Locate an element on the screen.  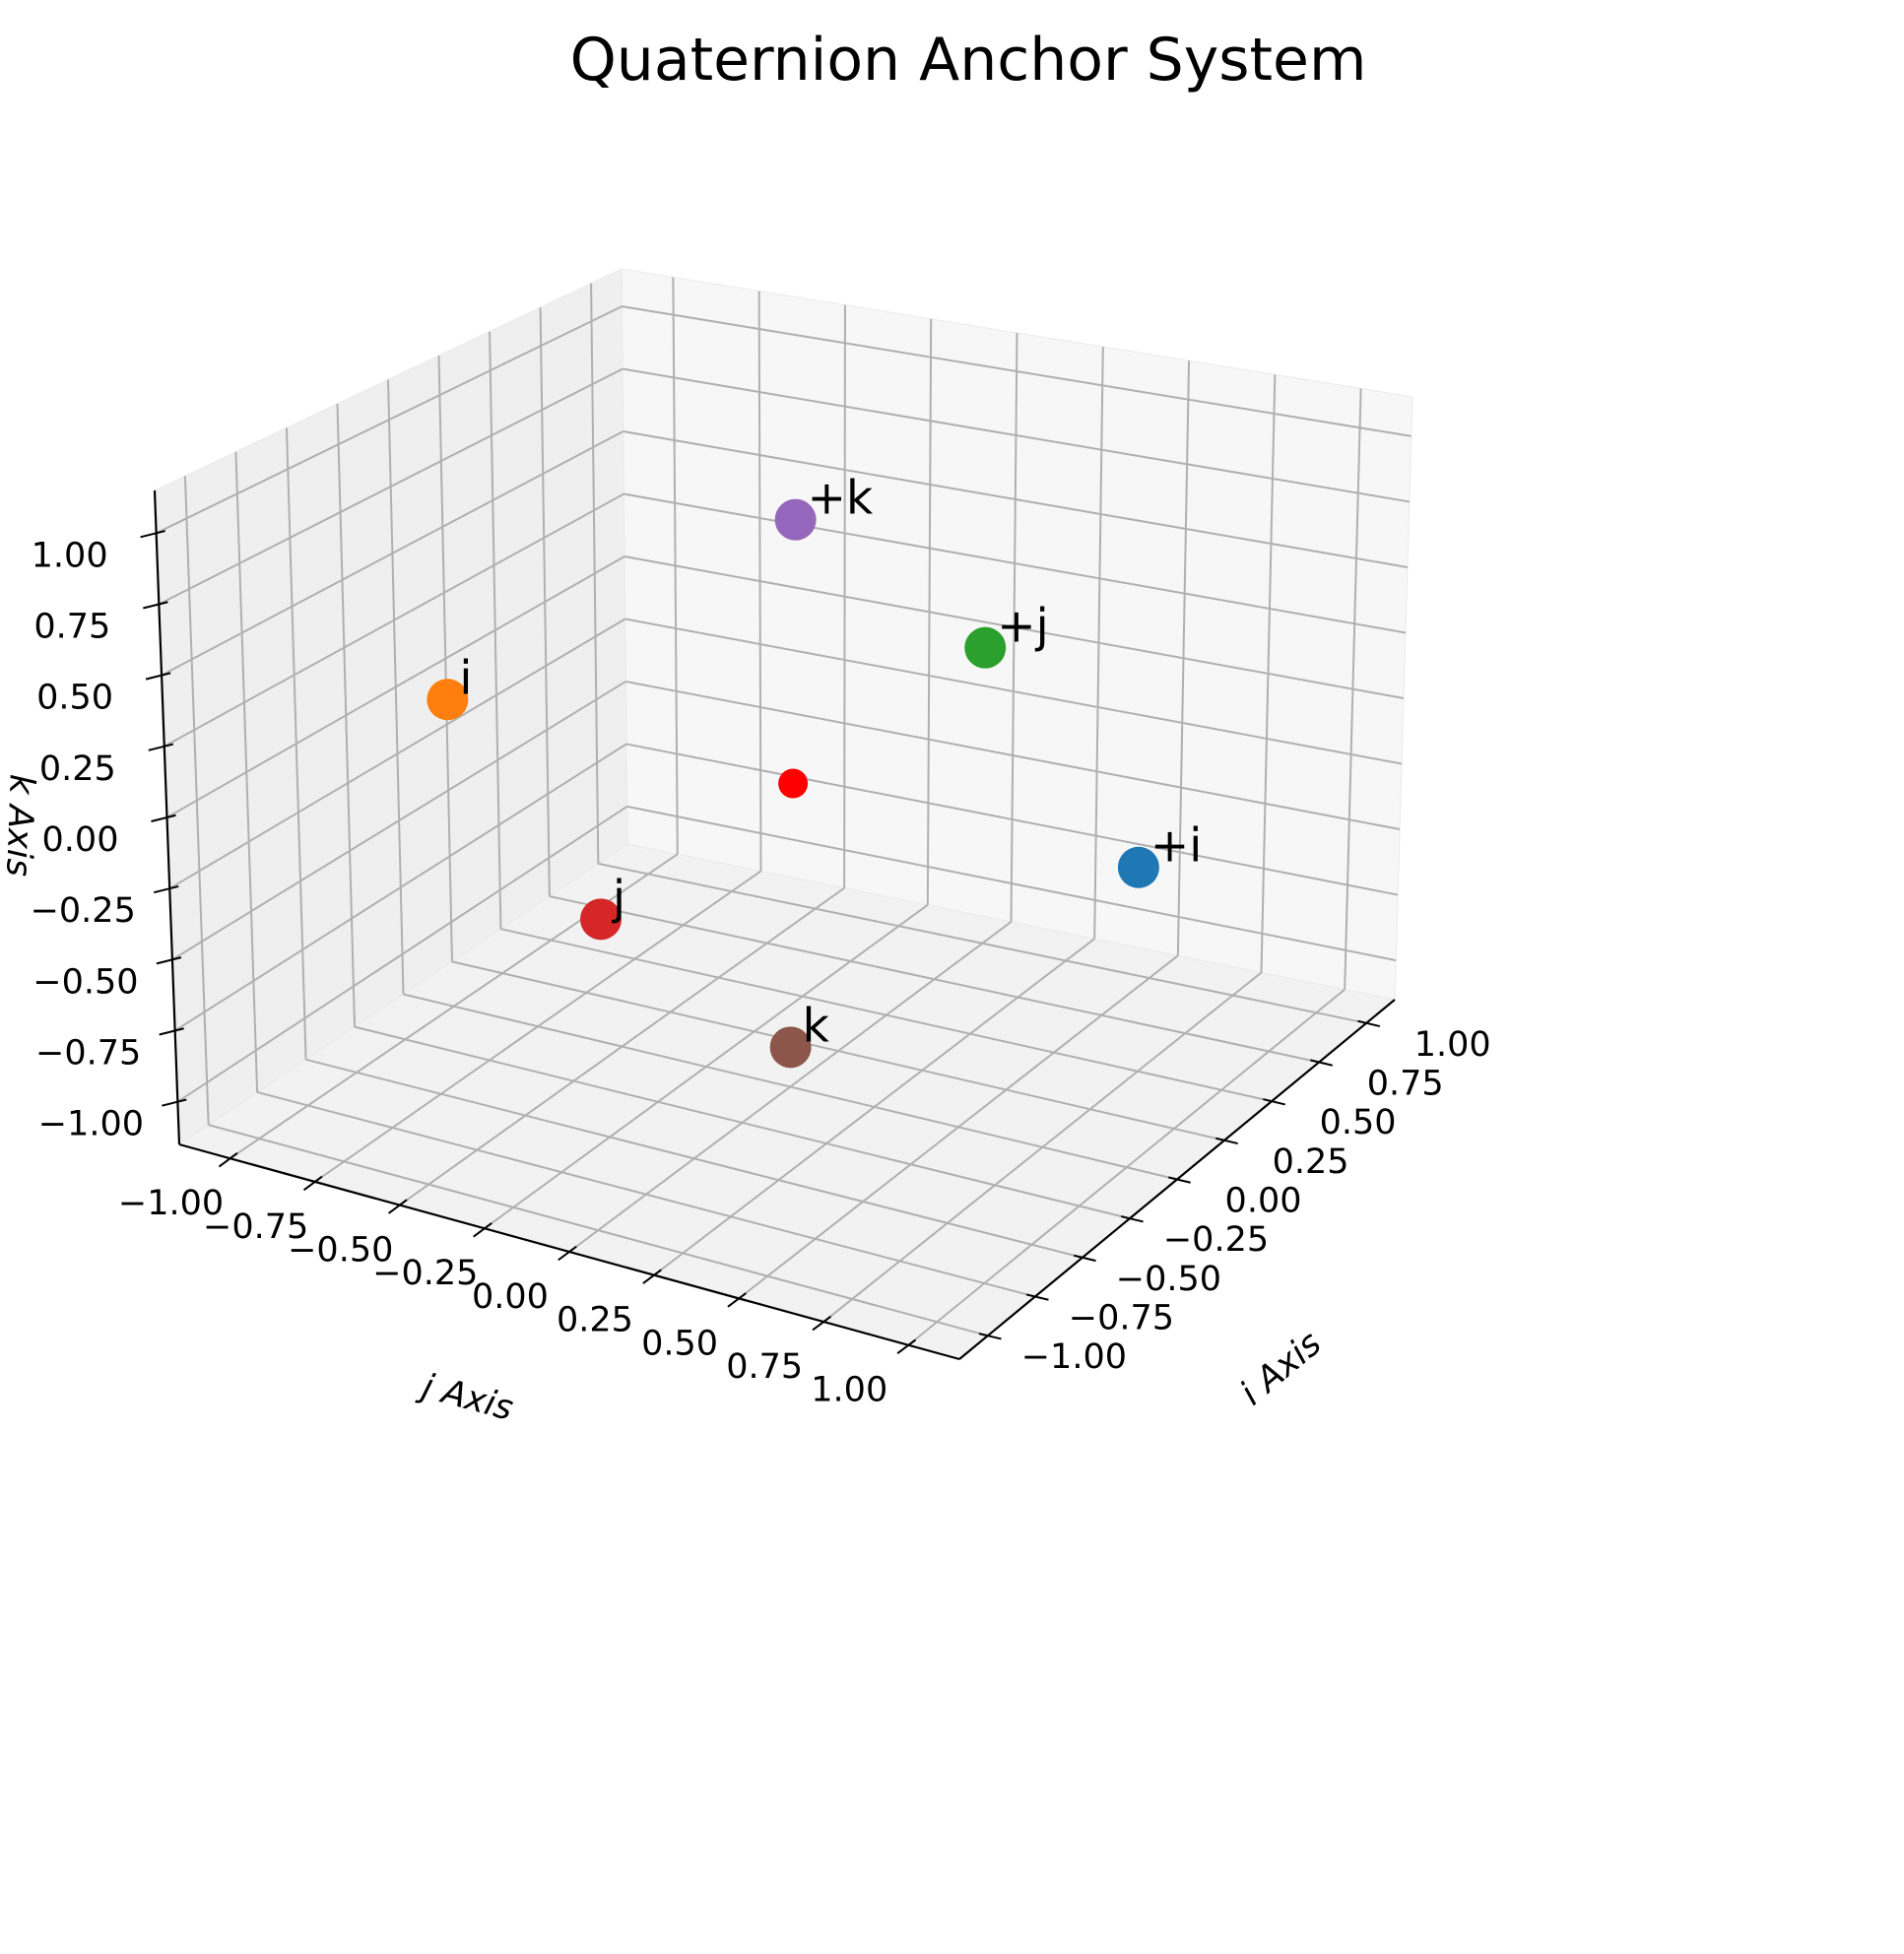
data-point-label: +i is located at coordinates (1176, 846).